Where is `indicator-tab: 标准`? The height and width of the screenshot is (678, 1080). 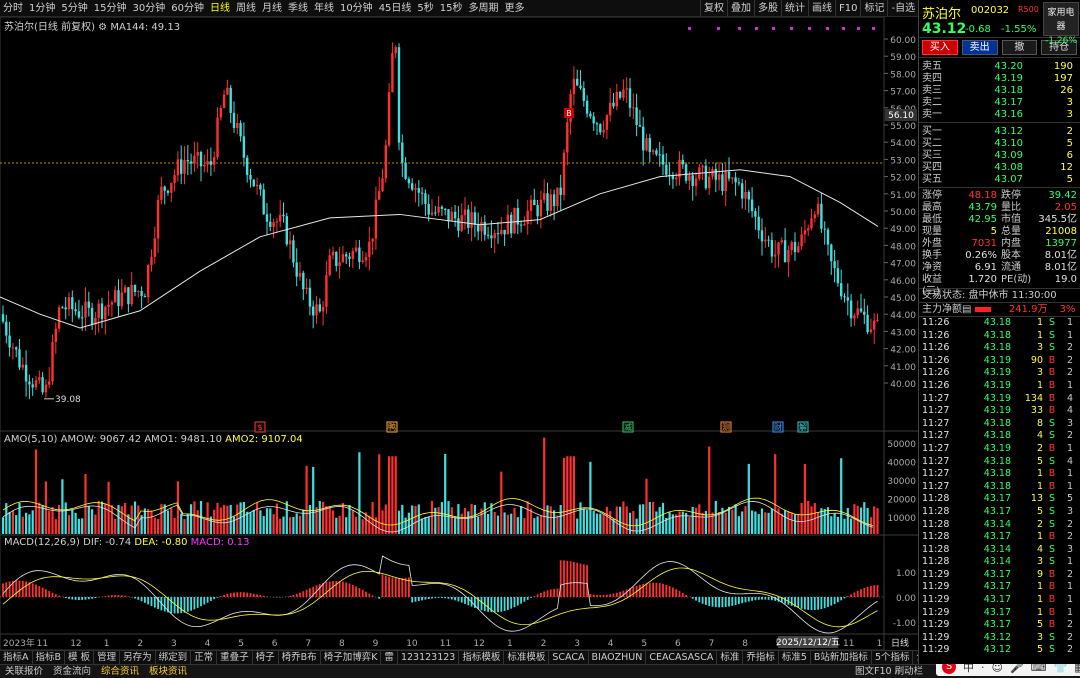 indicator-tab: 标准 is located at coordinates (730, 657).